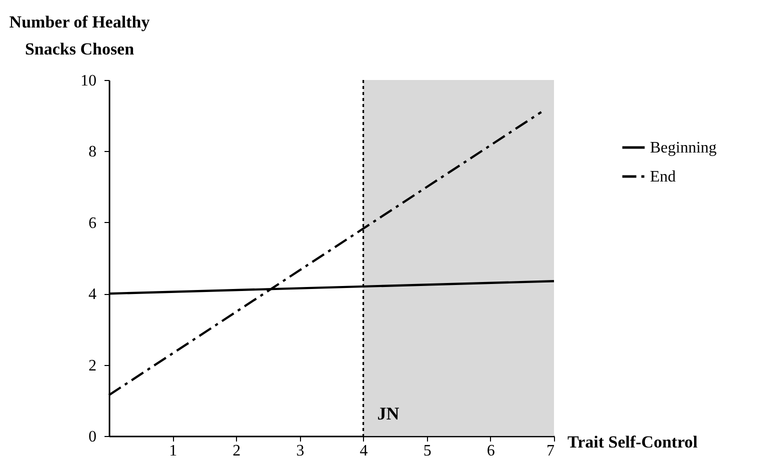 The width and height of the screenshot is (773, 466). Describe the element at coordinates (92, 223) in the screenshot. I see `y-tick-label: 6` at that location.